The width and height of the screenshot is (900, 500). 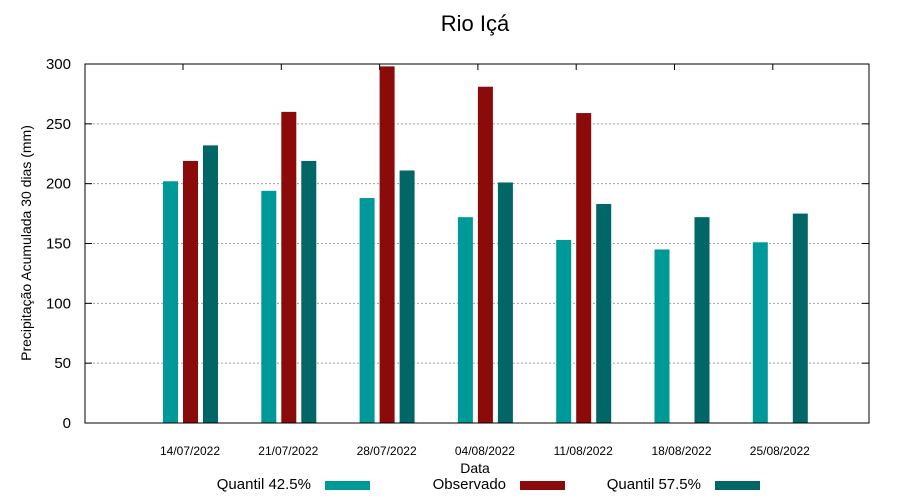 What do you see at coordinates (604, 313) in the screenshot?
I see `bar-quantil-57-5--4` at bounding box center [604, 313].